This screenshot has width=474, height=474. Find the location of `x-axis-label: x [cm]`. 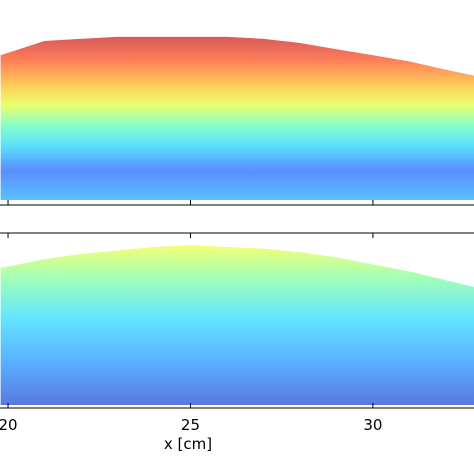

x-axis-label: x [cm] is located at coordinates (188, 444).